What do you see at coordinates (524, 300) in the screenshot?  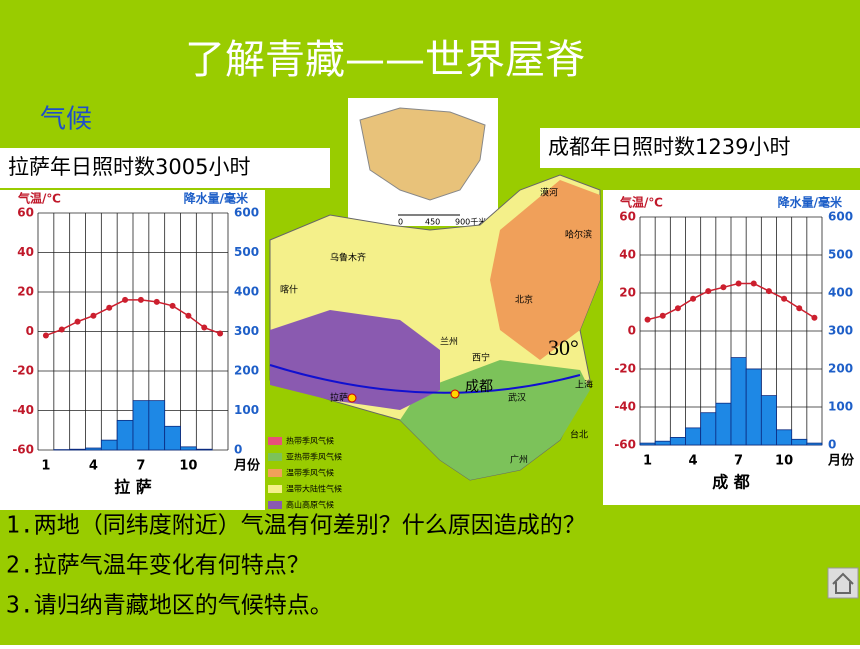 I see `place: 北京` at bounding box center [524, 300].